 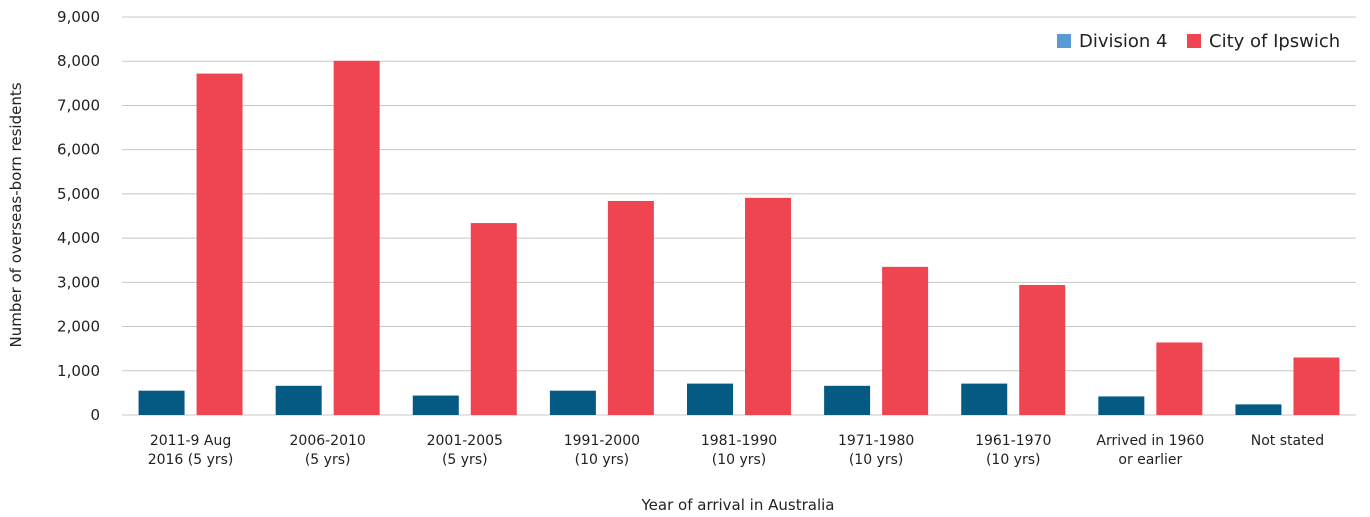 I want to click on y-tick-label: 8,000, so click(x=78, y=61).